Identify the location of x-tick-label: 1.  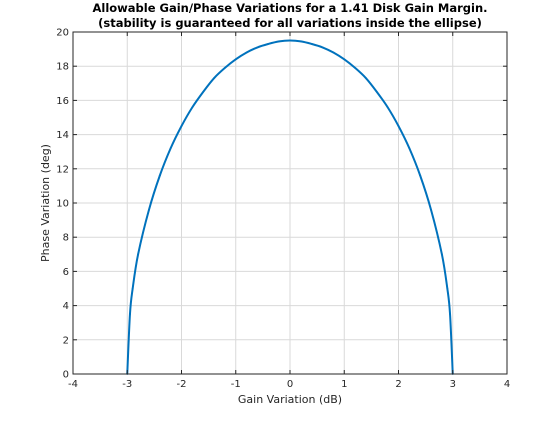
(344, 384).